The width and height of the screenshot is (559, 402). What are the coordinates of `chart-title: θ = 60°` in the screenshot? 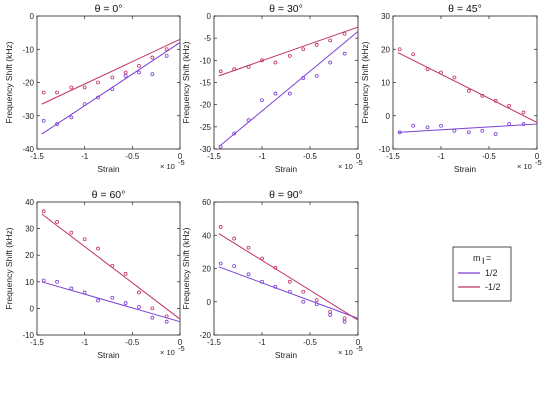 It's located at (109, 195).